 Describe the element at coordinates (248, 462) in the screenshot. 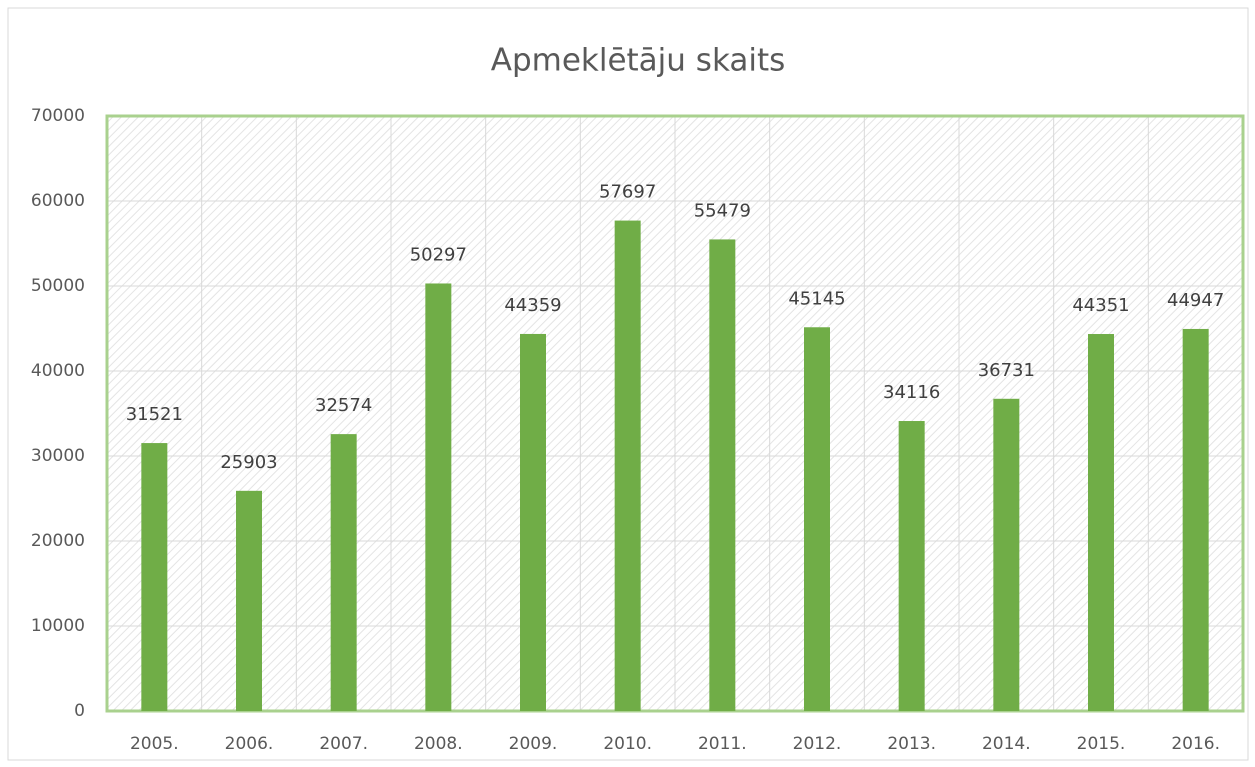

I see `data-label: 25903` at that location.